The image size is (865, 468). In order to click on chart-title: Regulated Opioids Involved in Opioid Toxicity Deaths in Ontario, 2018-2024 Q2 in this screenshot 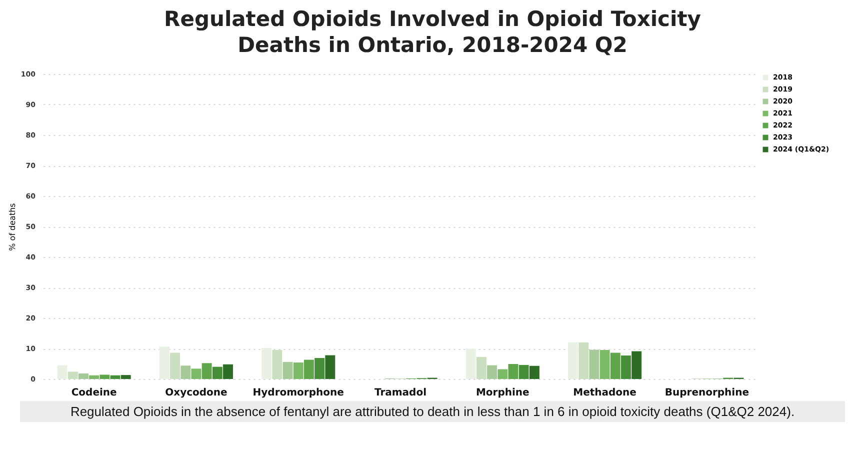, I will do `click(432, 32)`.